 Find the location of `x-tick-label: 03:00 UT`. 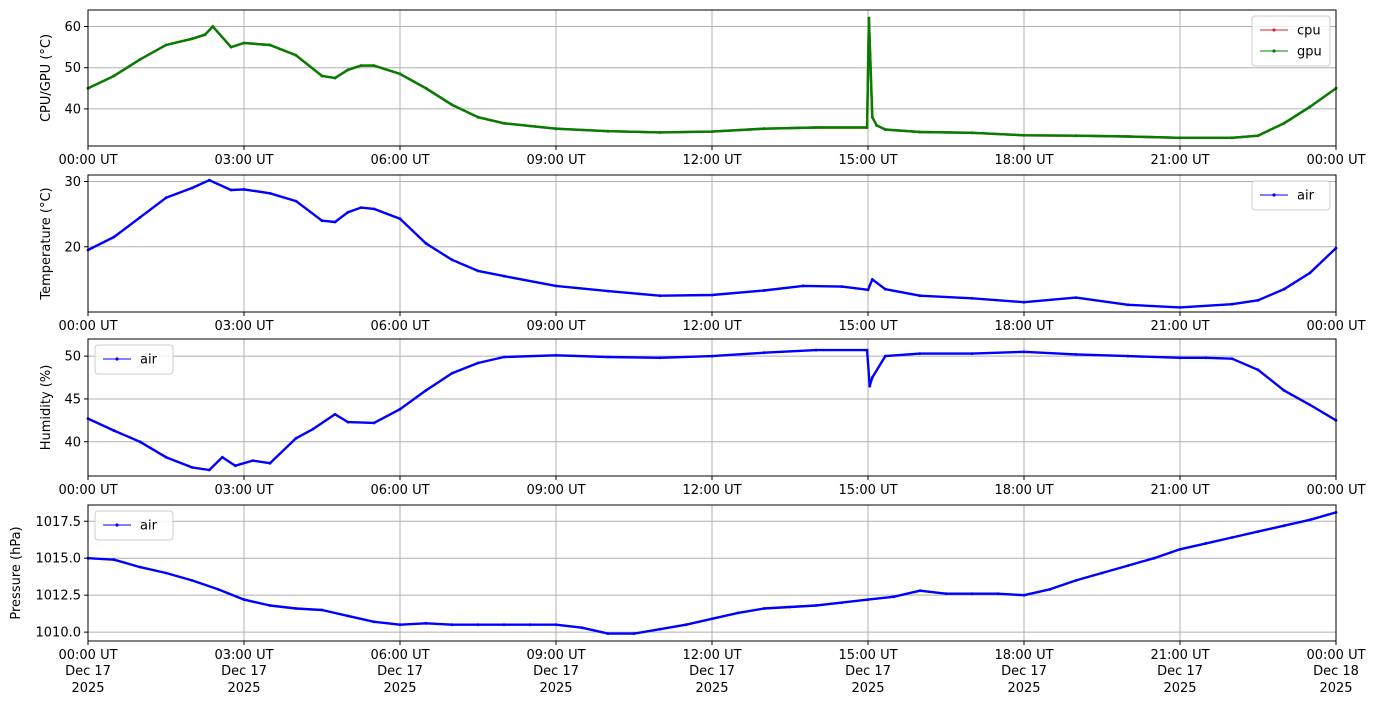

x-tick-label: 03:00 UT is located at coordinates (243, 160).